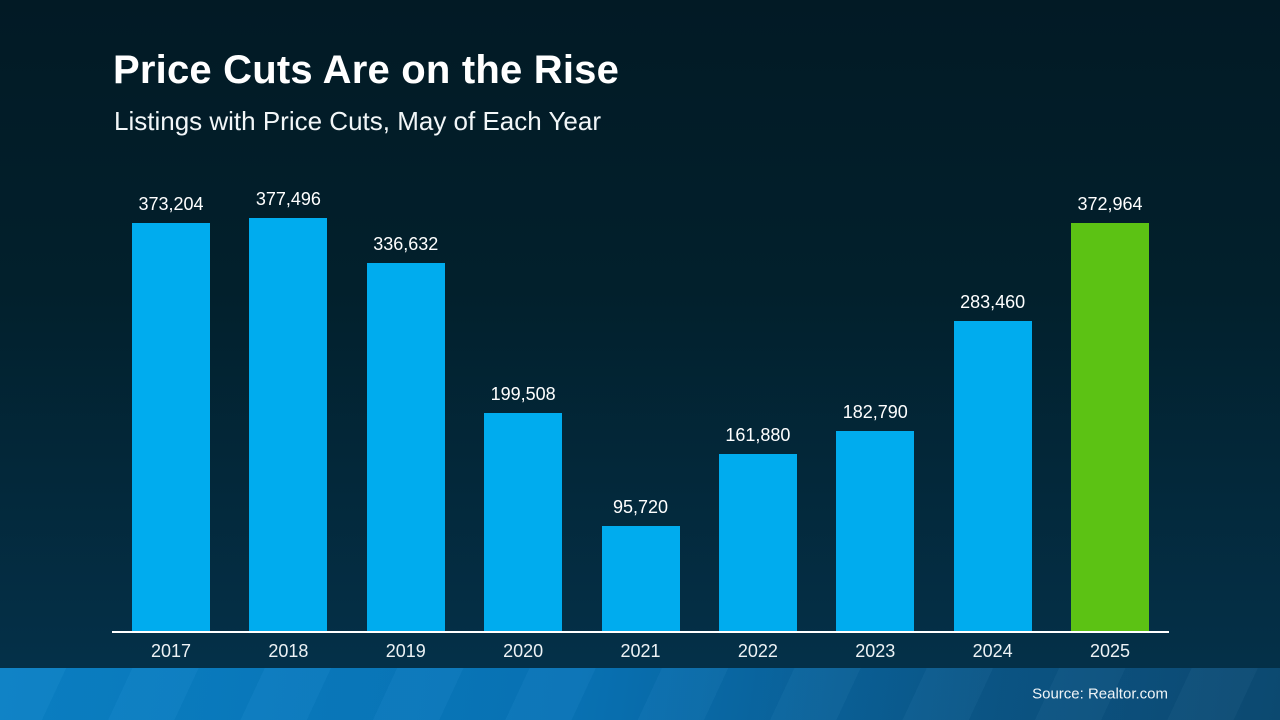 The height and width of the screenshot is (720, 1280). What do you see at coordinates (640, 578) in the screenshot?
I see `bar-2021` at bounding box center [640, 578].